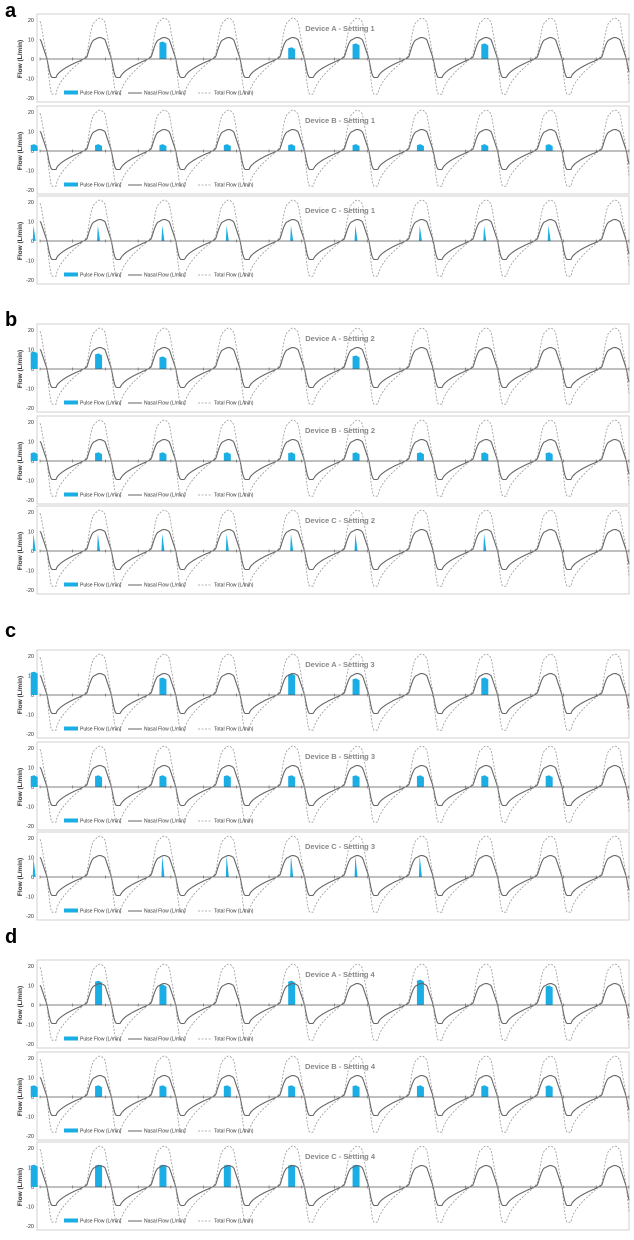 The height and width of the screenshot is (1240, 634). What do you see at coordinates (340, 120) in the screenshot?
I see `chart-title: Device B - Setting 1` at bounding box center [340, 120].